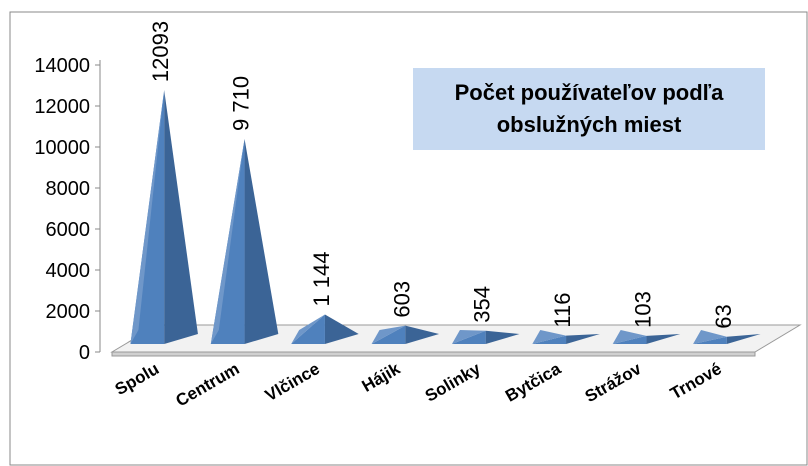 The width and height of the screenshot is (808, 466). I want to click on value-label: 354, so click(482, 304).